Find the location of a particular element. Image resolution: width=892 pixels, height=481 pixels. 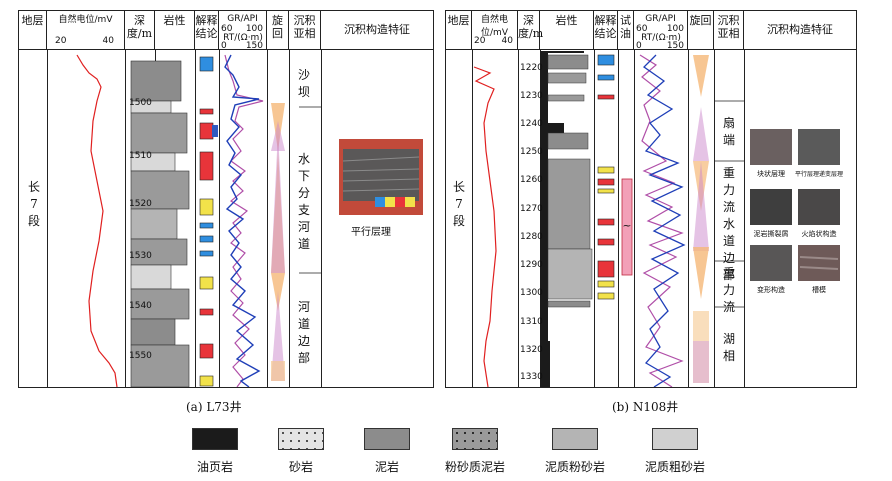

depth-tick: 1260 is located at coordinates (531, 180).